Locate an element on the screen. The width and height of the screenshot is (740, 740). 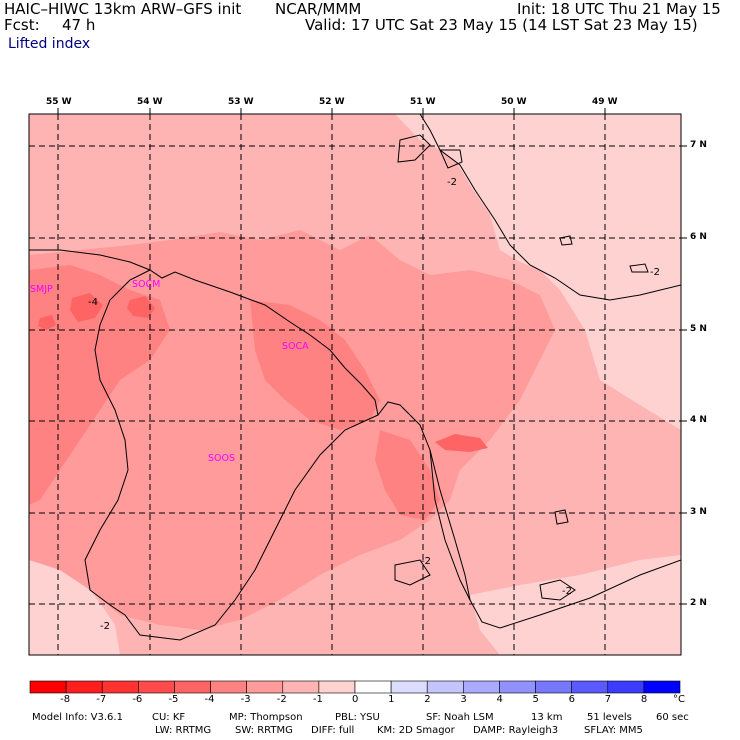
contour-small-e is located at coordinates (412, 572).